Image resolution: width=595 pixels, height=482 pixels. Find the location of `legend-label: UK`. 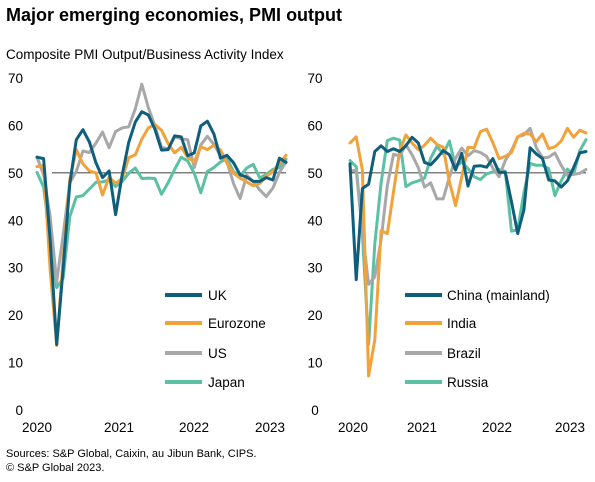

legend-label: UK is located at coordinates (217, 295).